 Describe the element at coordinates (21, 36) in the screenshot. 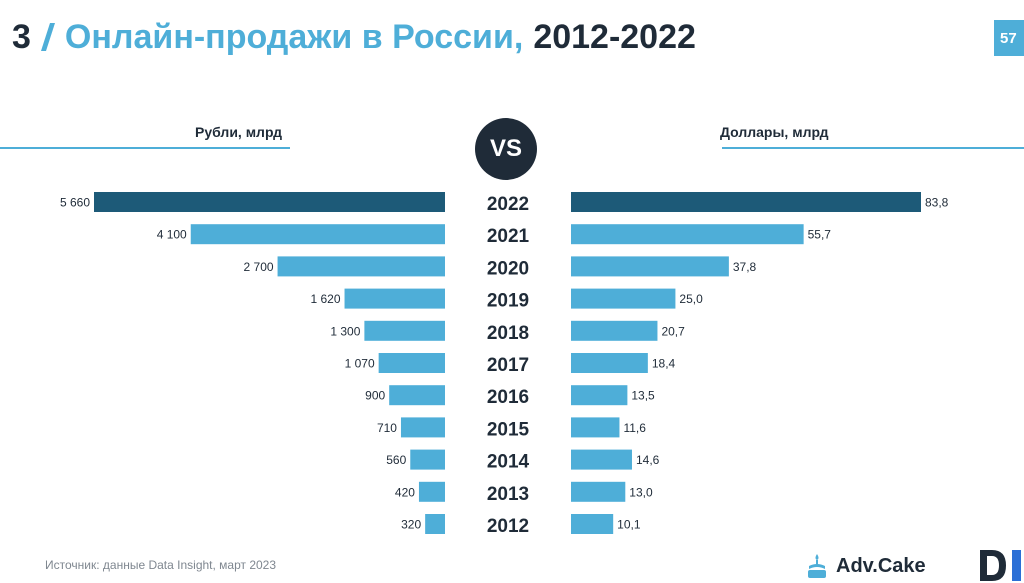

I see `section-number: 3` at that location.